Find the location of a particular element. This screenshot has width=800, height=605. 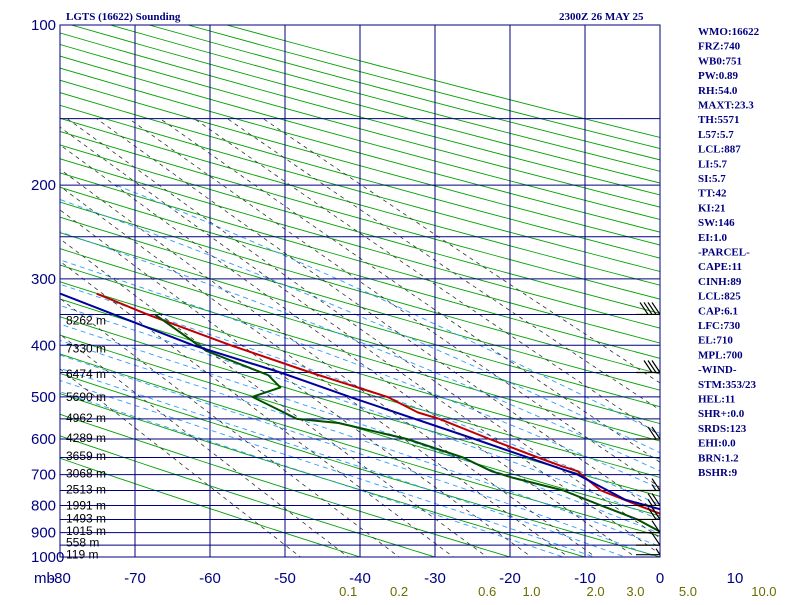

index-entry: RH:54.0 is located at coordinates (718, 91).